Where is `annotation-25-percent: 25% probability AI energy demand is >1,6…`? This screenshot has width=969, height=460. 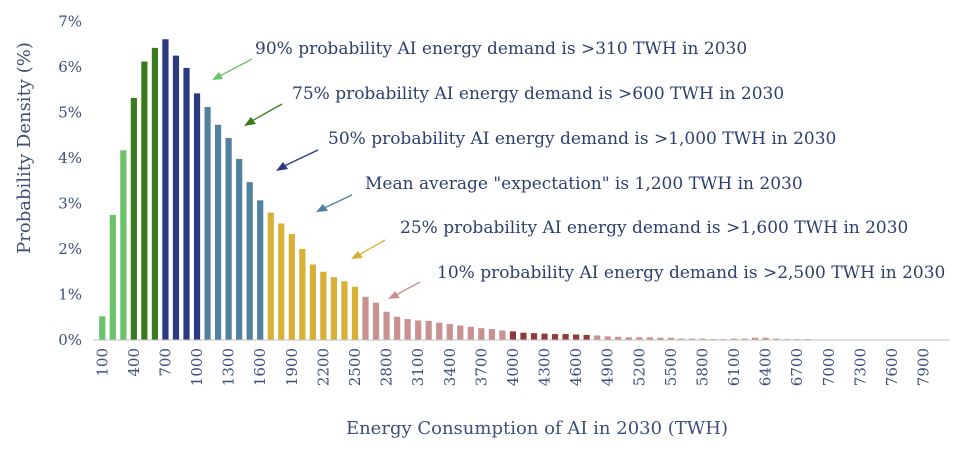 annotation-25-percent: 25% probability AI energy demand is >1,6… is located at coordinates (654, 228).